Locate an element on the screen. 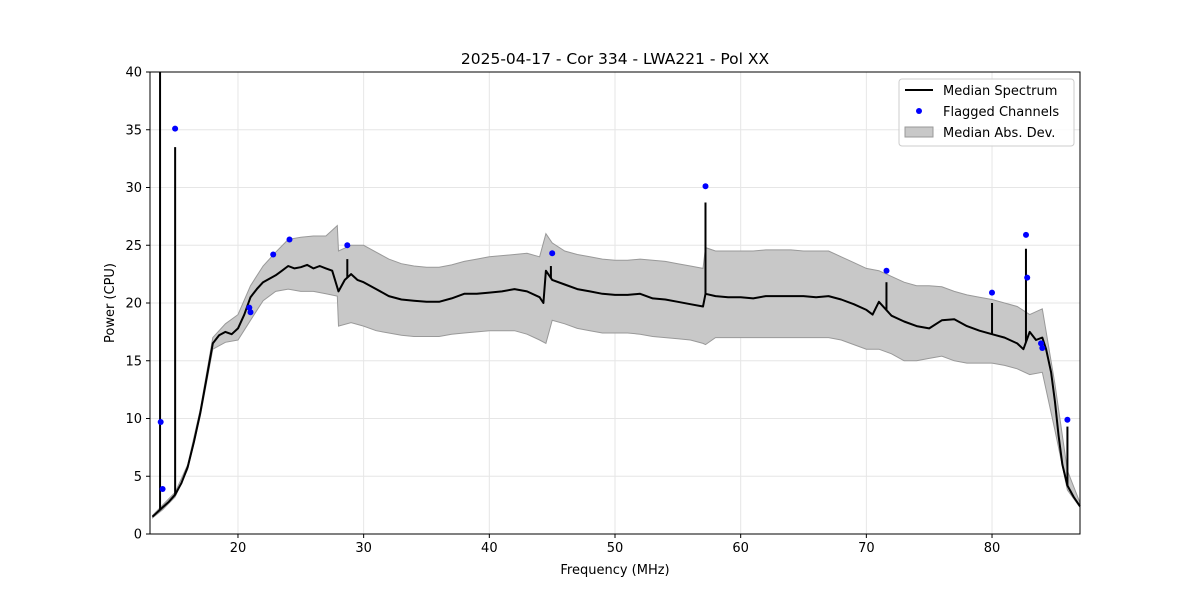  y-tick-label: 0 is located at coordinates (138, 535).